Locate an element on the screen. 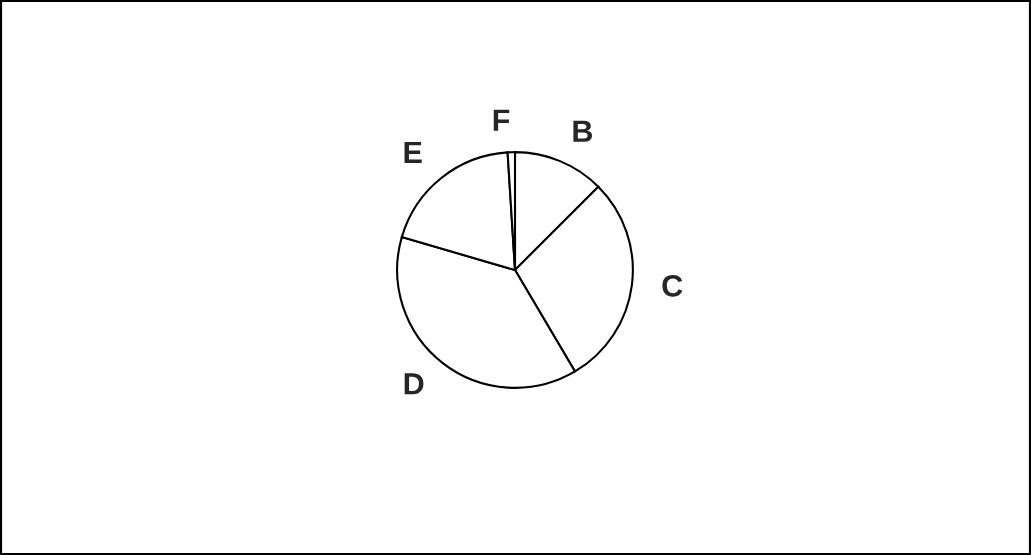 The width and height of the screenshot is (1031, 555). slice-label: B is located at coordinates (583, 131).